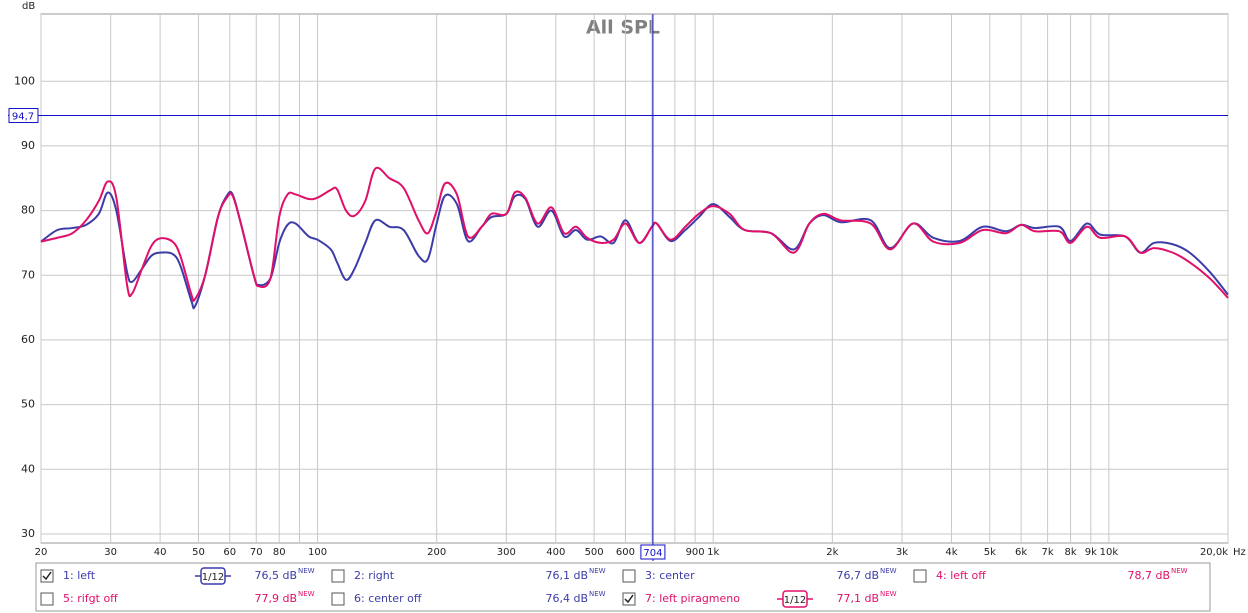 This screenshot has width=1248, height=613. Describe the element at coordinates (110, 552) in the screenshot. I see `x-tick-label: 30` at that location.